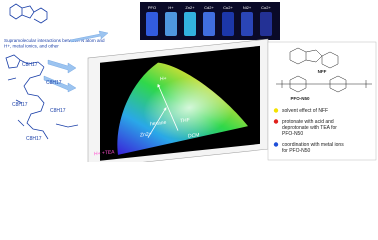 The width and height of the screenshot is (378, 240). I want to click on vial-label: Cu2+, so click(228, 7).